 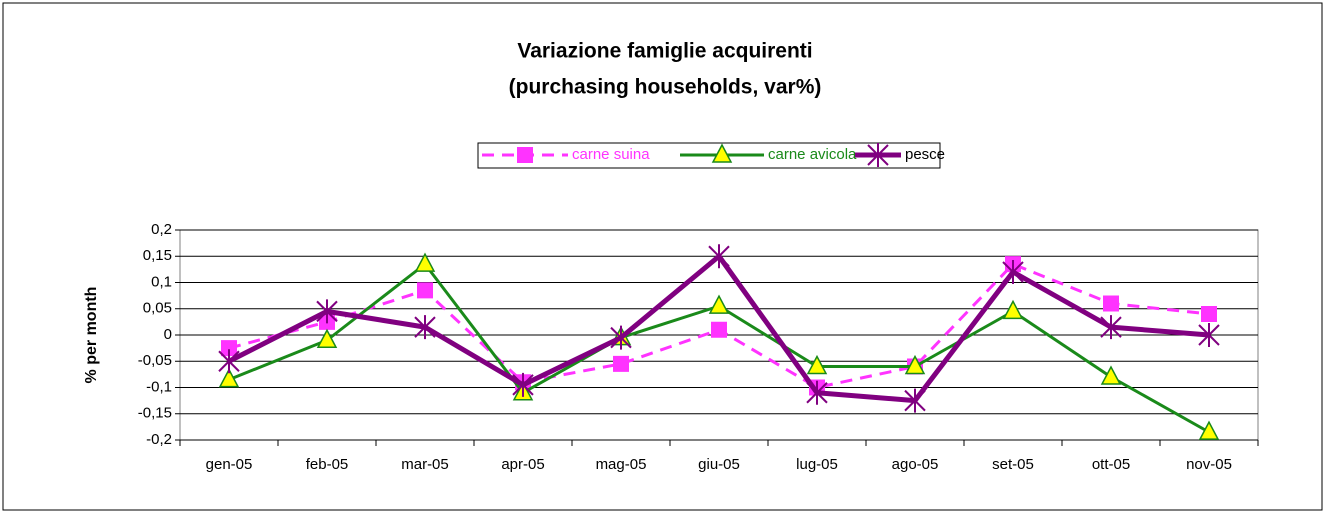 I want to click on x-tick-label: ago-05, so click(x=915, y=464).